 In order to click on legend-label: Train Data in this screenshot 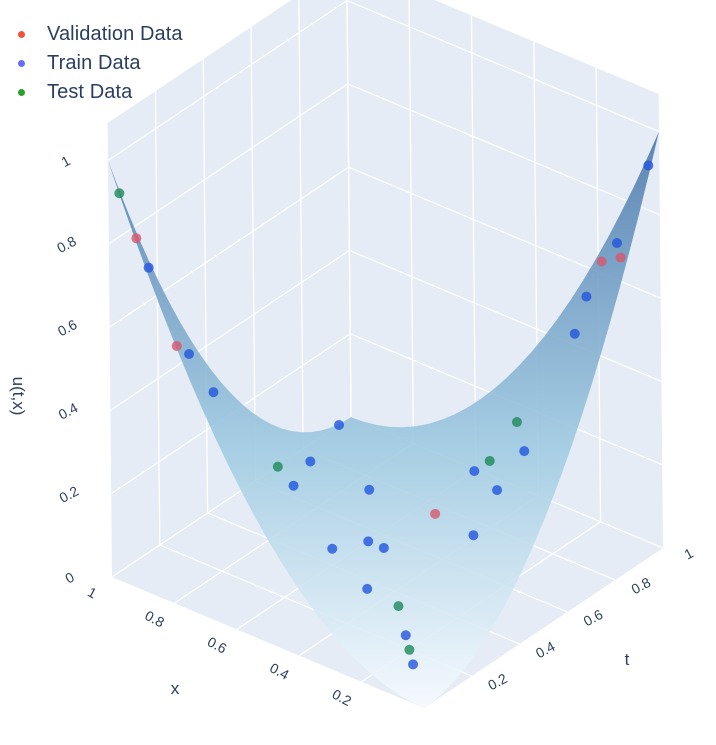, I will do `click(94, 63)`.